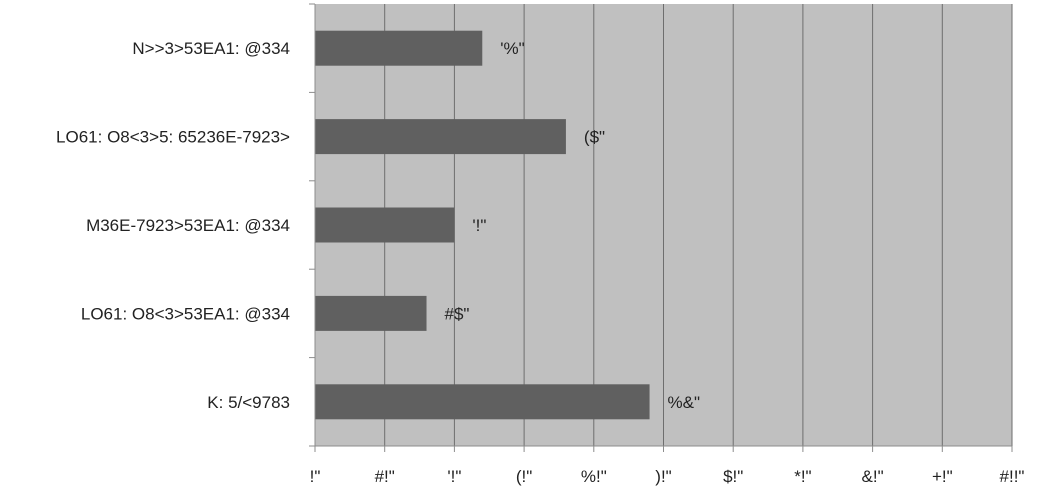 The image size is (1053, 495). Describe the element at coordinates (248, 402) in the screenshot. I see `category-label: K: 5/<9783` at that location.